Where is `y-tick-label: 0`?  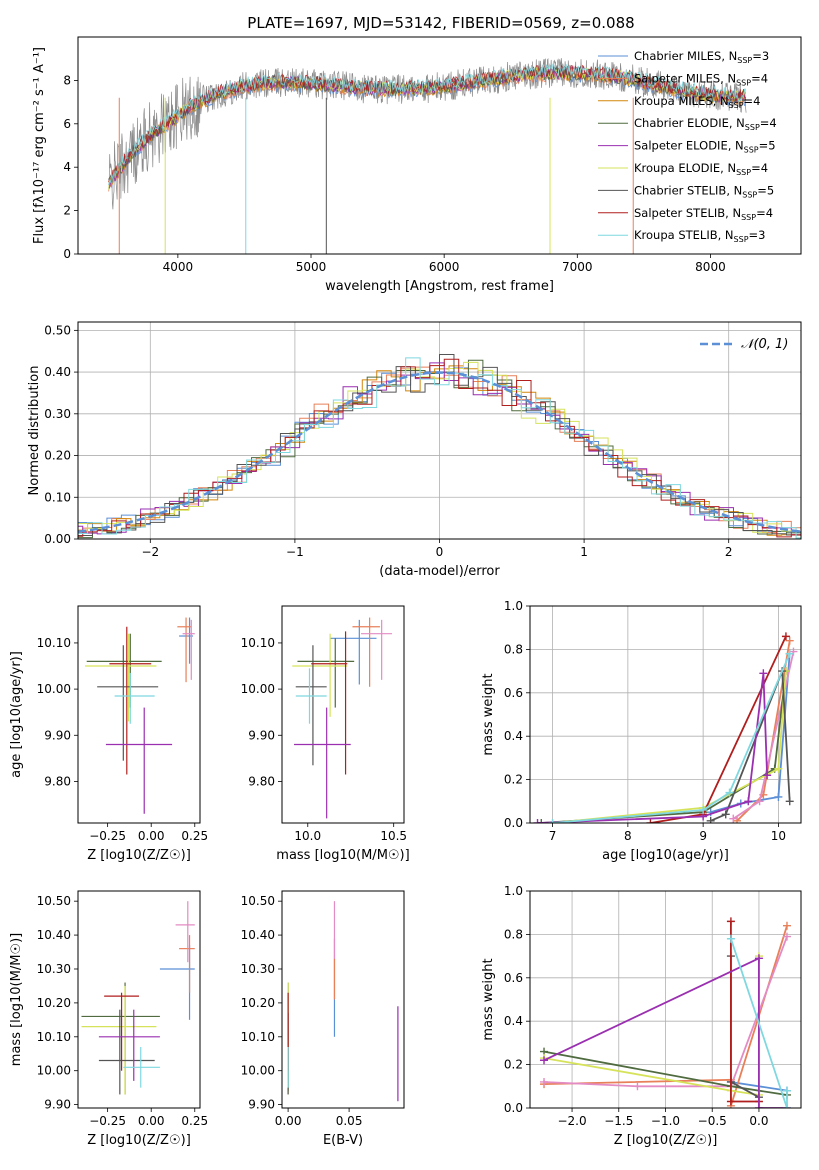 y-tick-label: 0 is located at coordinates (67, 254).